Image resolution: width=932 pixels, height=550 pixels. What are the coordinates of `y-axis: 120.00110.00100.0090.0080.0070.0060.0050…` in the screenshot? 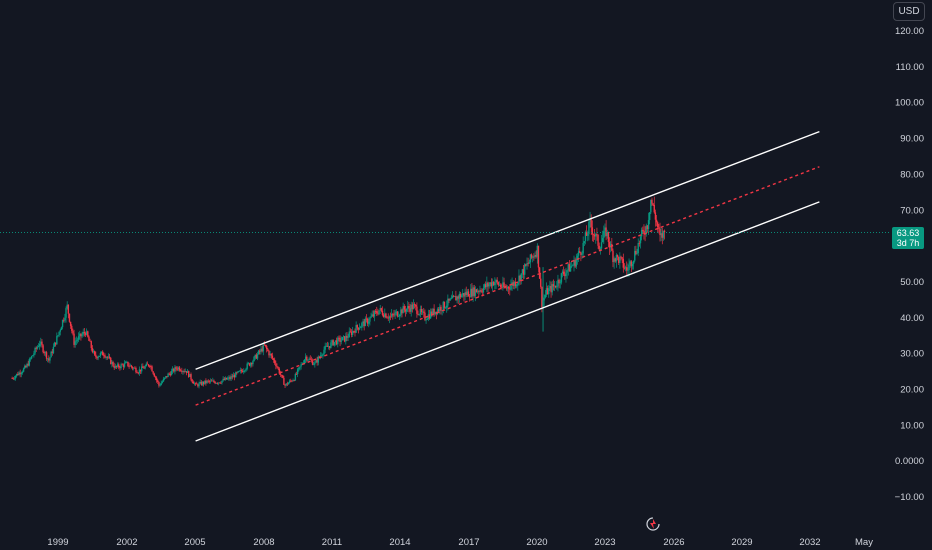 It's located at (909, 264).